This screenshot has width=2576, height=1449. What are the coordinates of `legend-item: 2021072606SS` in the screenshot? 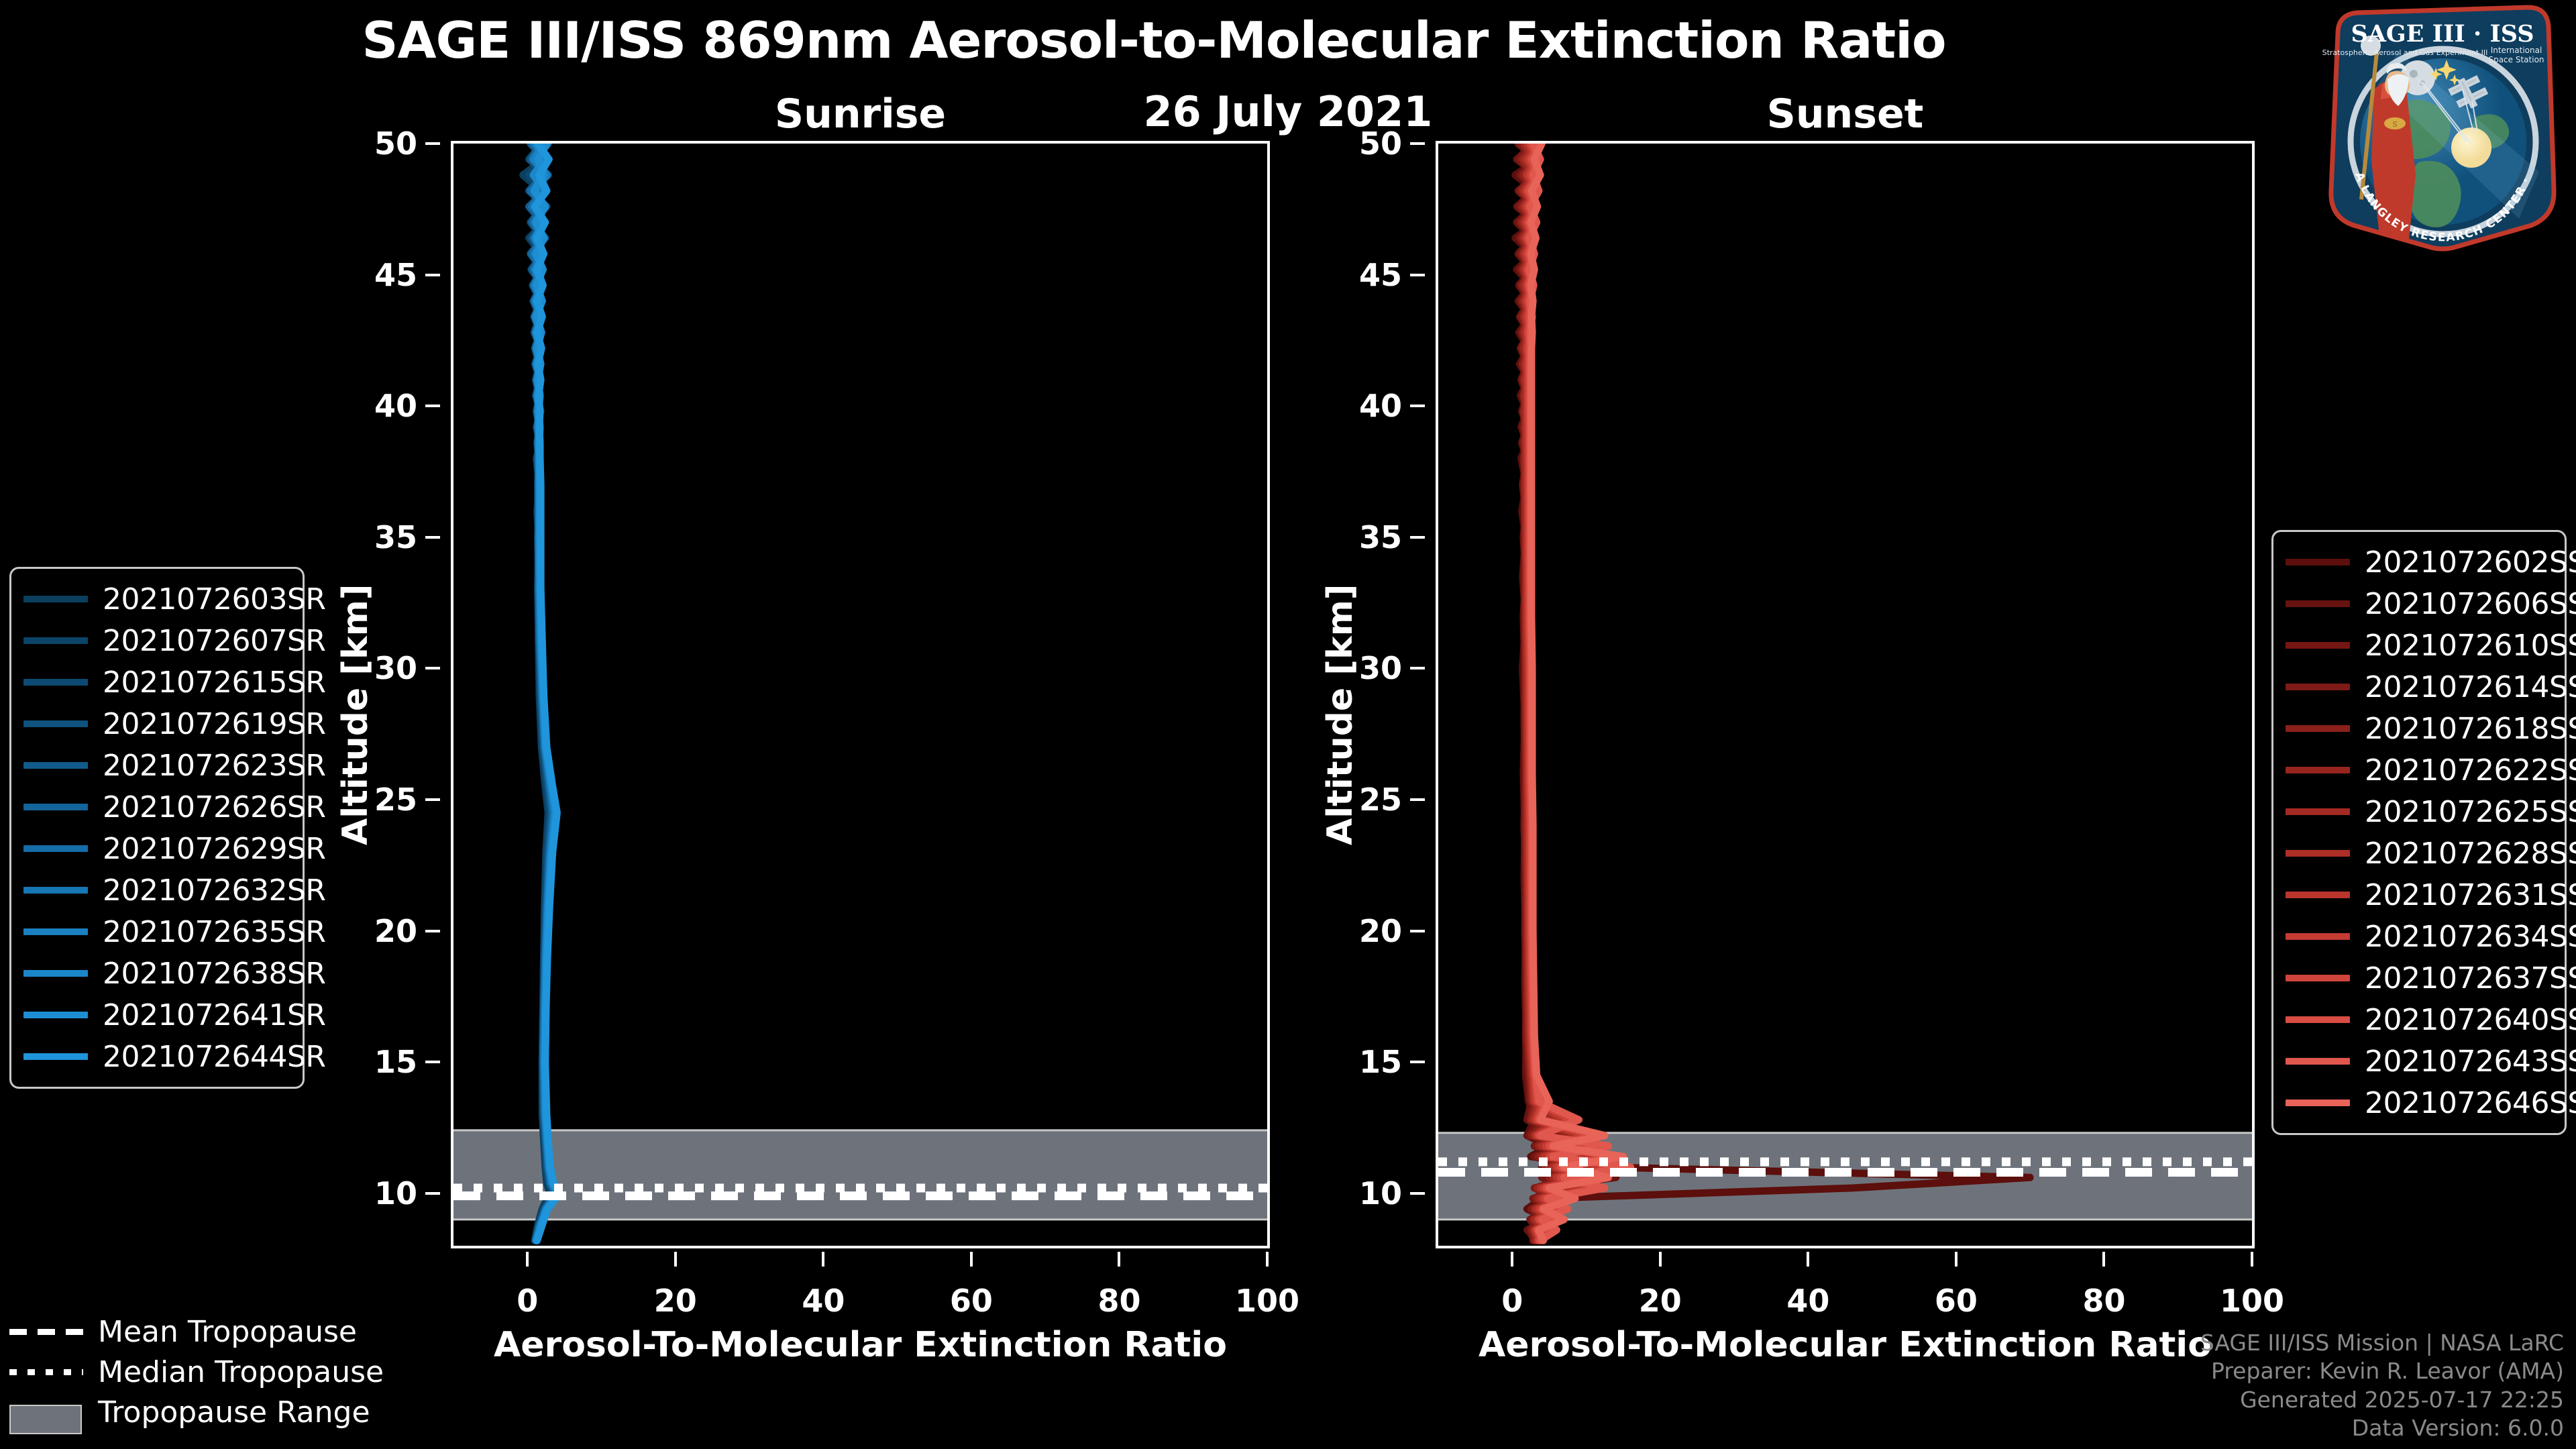 It's located at (2431, 604).